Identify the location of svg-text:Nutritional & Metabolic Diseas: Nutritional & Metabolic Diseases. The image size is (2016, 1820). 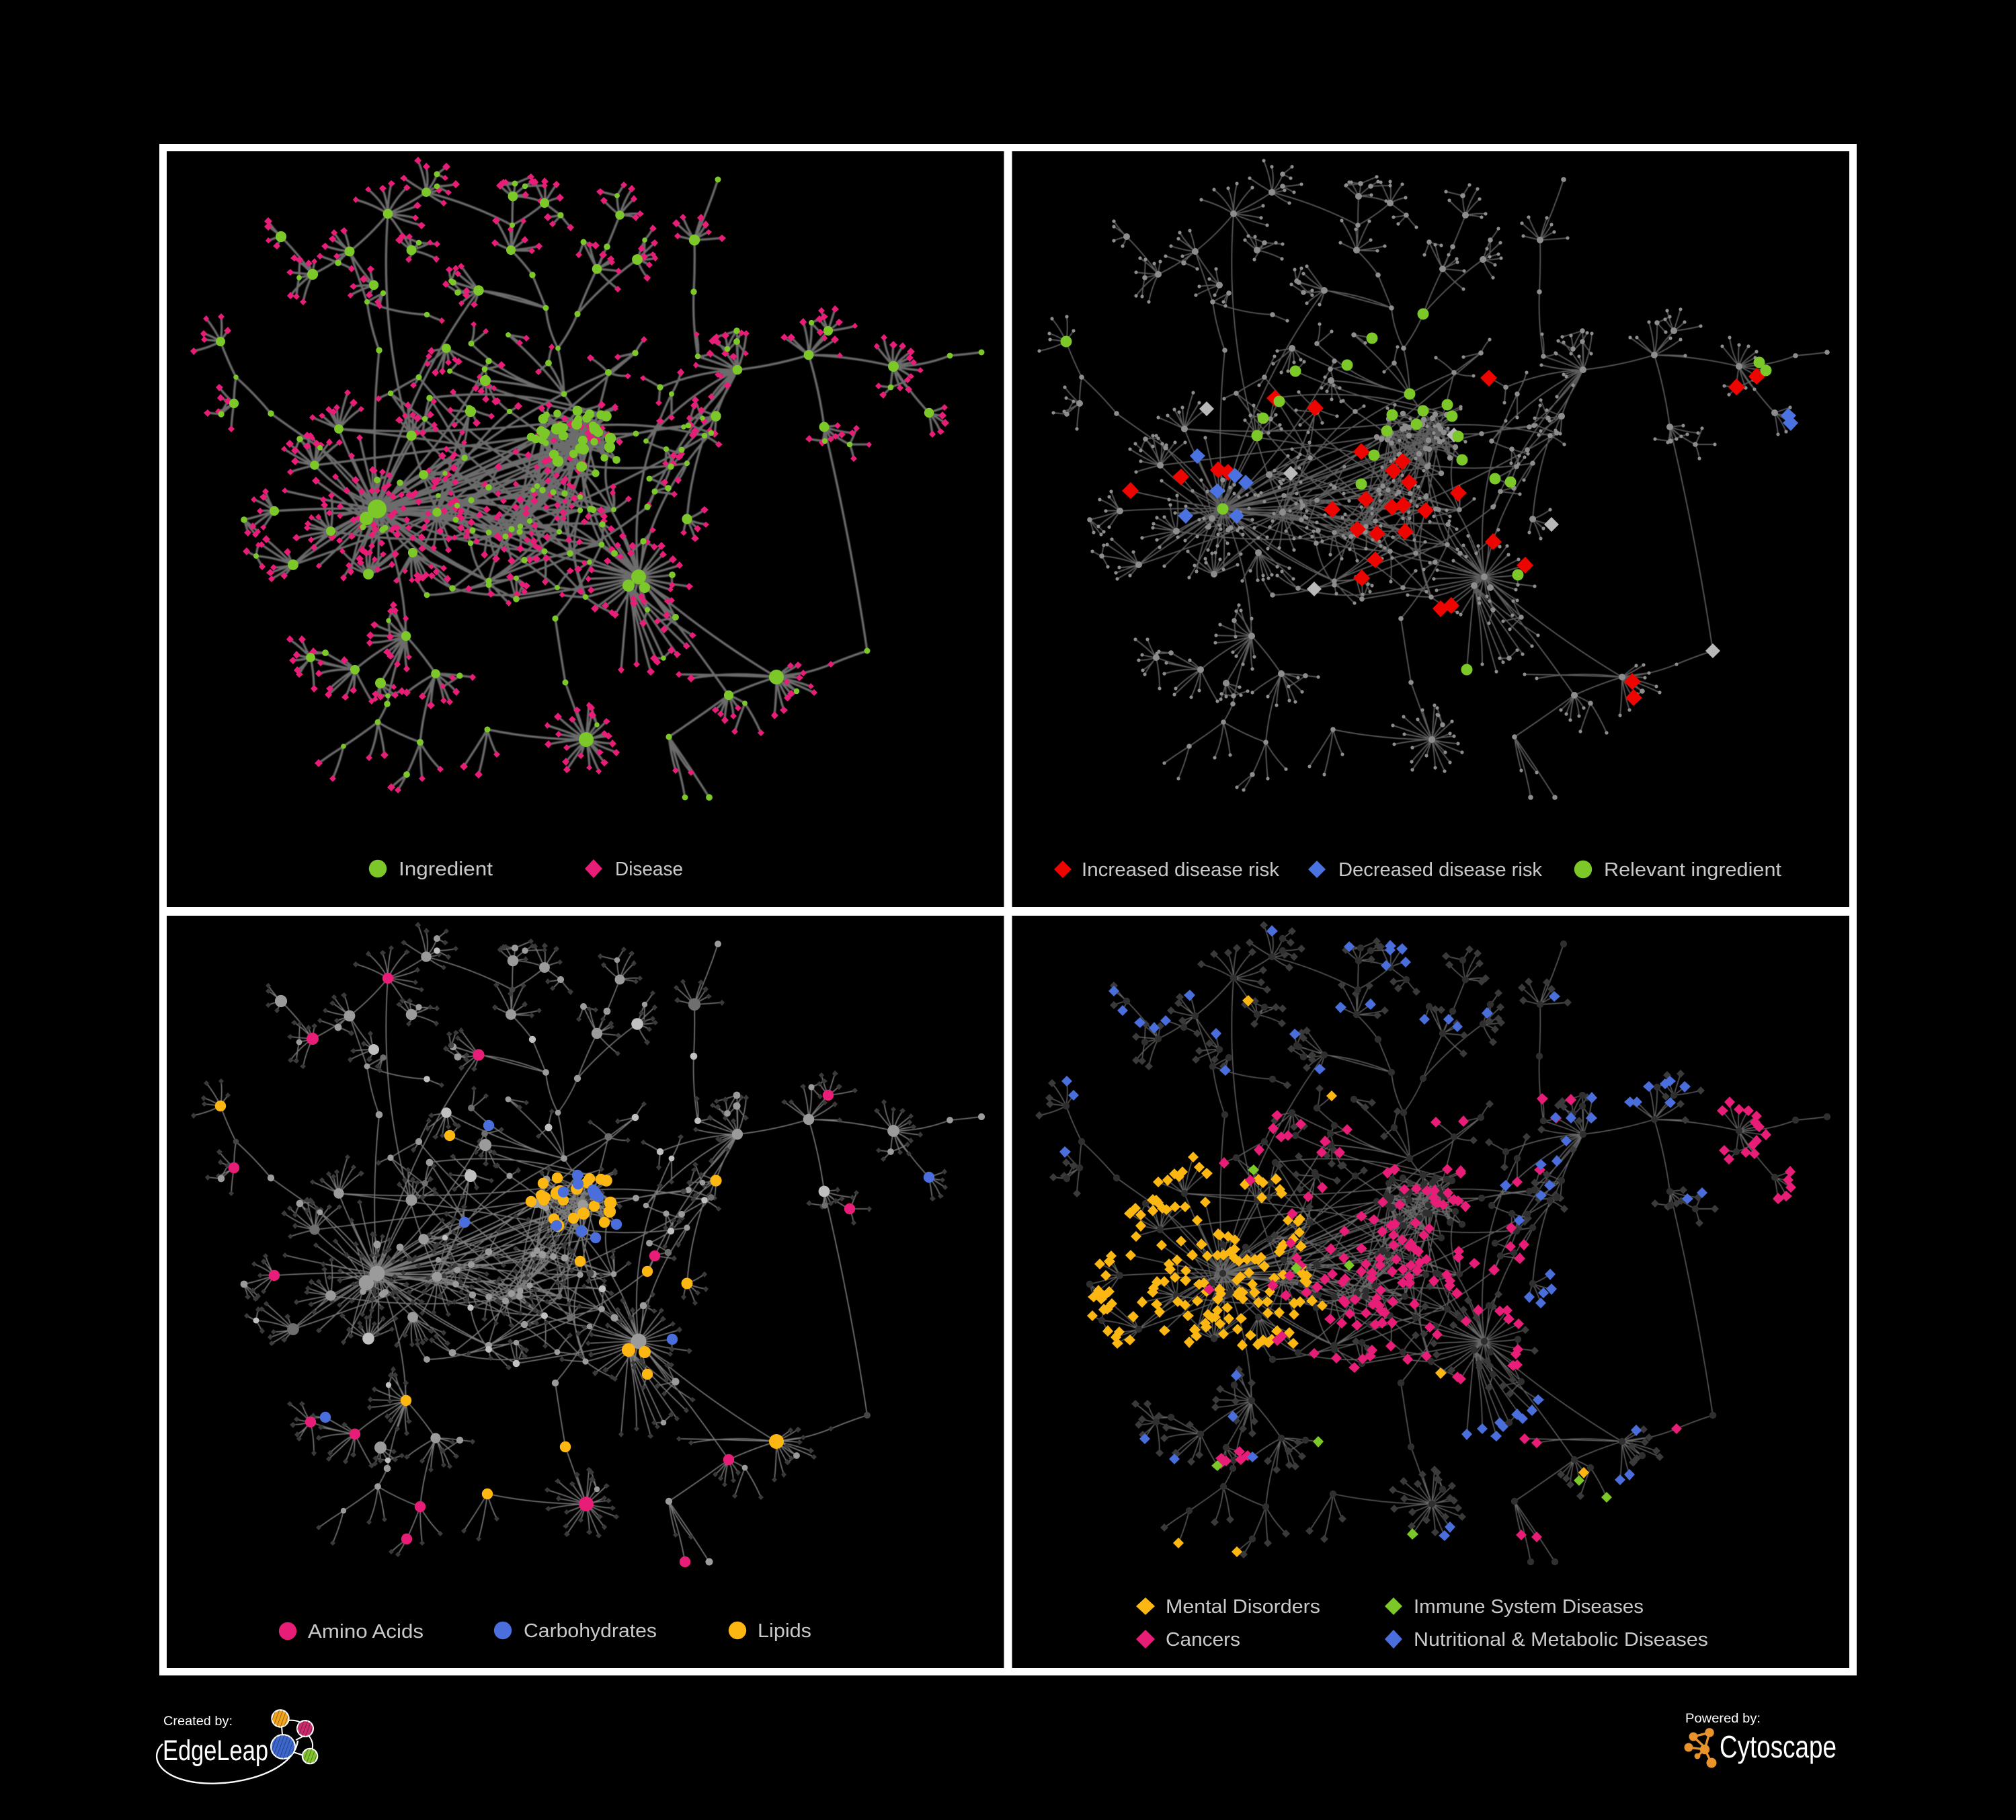
(1561, 1640).